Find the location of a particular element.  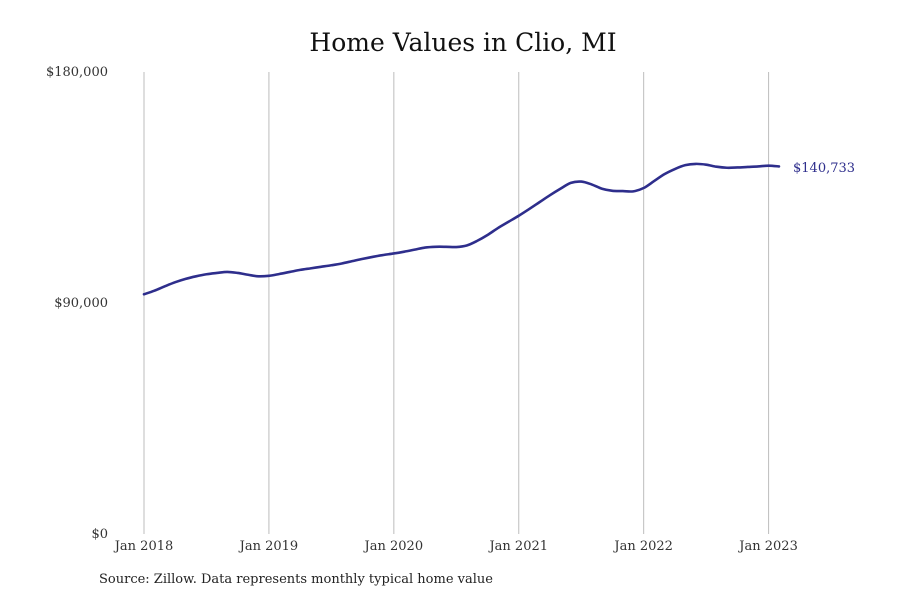

x-tick-label: Jan 2022 is located at coordinates (642, 546).